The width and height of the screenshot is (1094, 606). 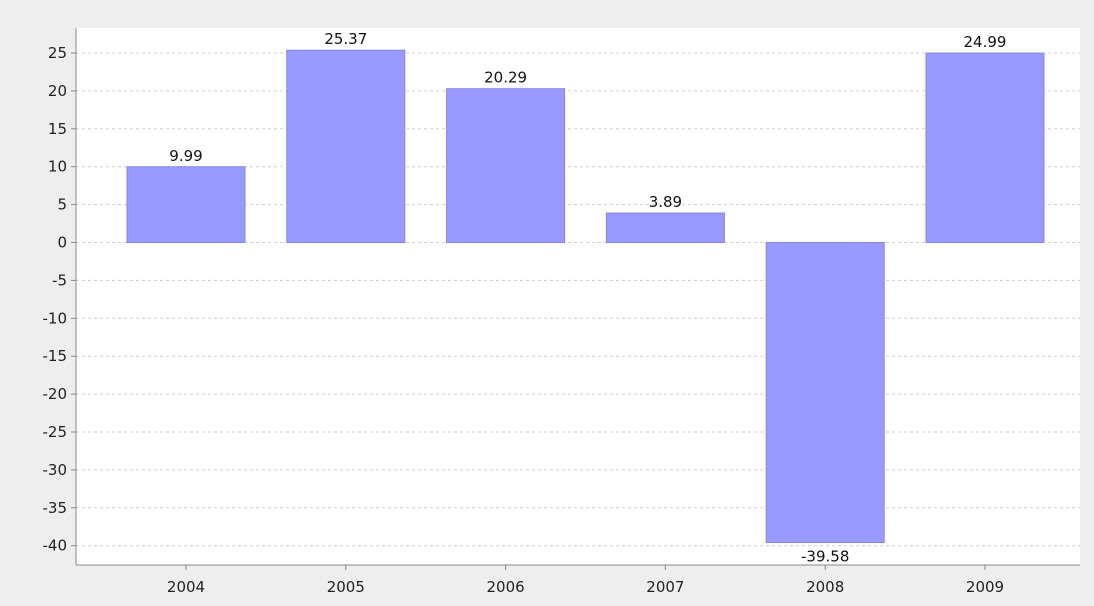 What do you see at coordinates (985, 147) in the screenshot?
I see `bar-2009` at bounding box center [985, 147].